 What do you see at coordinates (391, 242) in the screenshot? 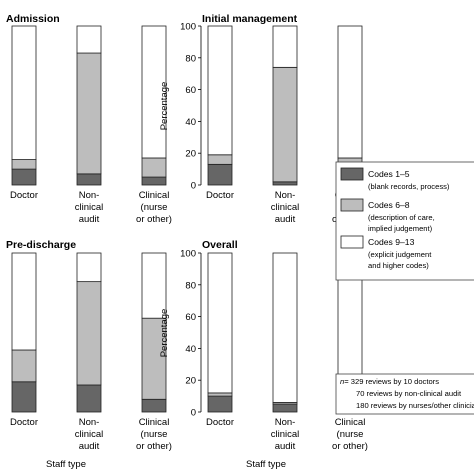
I see `legend-label: Codes 9–13` at bounding box center [391, 242].